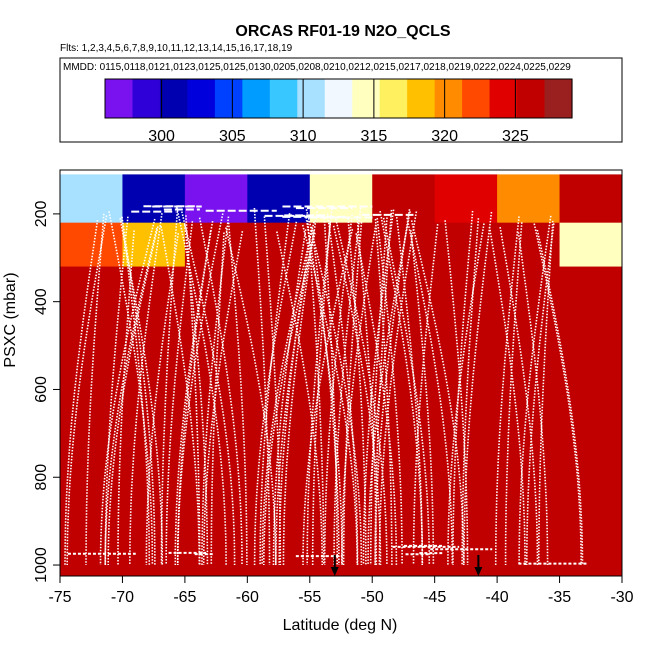 This screenshot has width=650, height=650. Describe the element at coordinates (340, 625) in the screenshot. I see `x-axis-label: Latitude (deg N)` at that location.